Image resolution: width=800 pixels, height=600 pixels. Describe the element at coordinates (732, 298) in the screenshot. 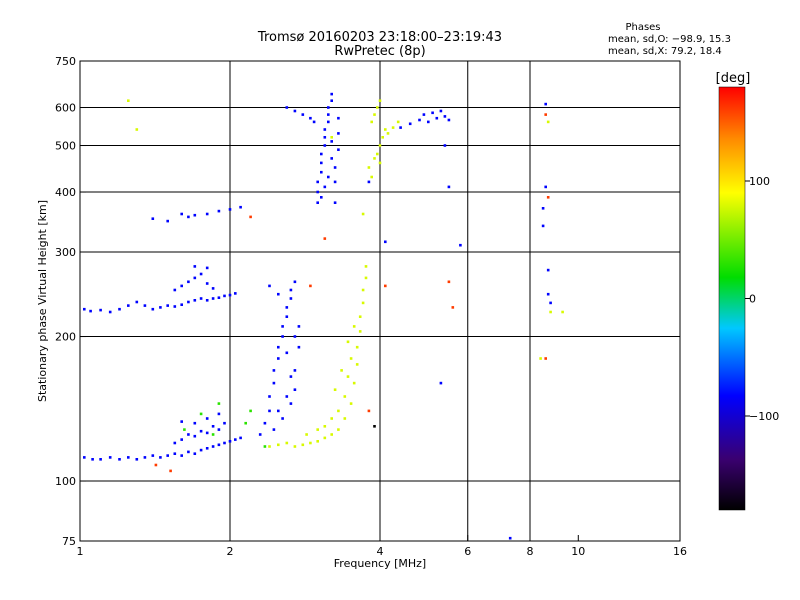

I see `colorbar` at that location.